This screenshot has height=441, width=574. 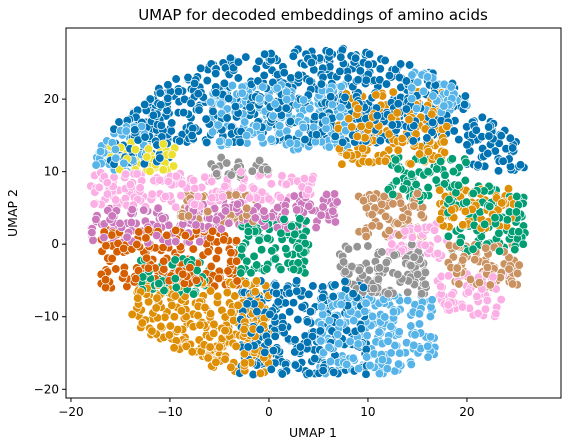 I want to click on y-axis-label: UMAP 2, so click(x=12, y=213).